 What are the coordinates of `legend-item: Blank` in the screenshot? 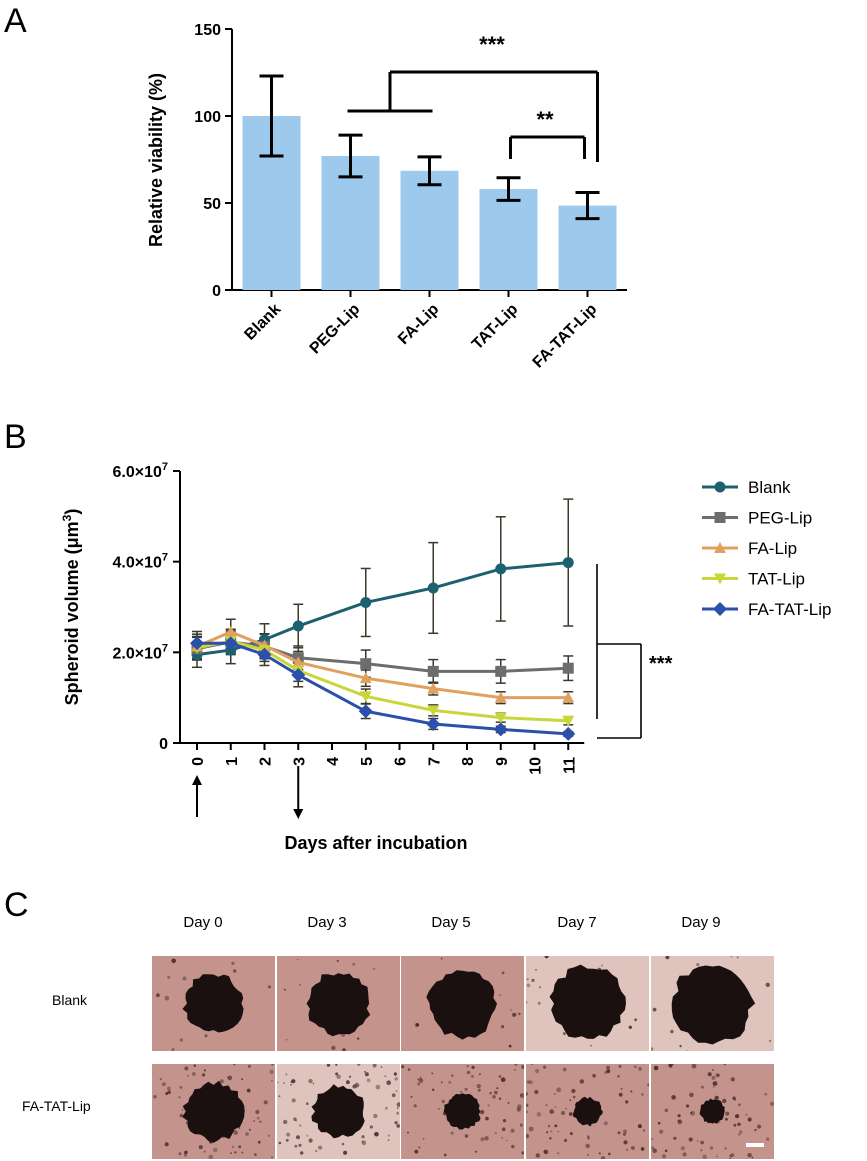 It's located at (746, 487).